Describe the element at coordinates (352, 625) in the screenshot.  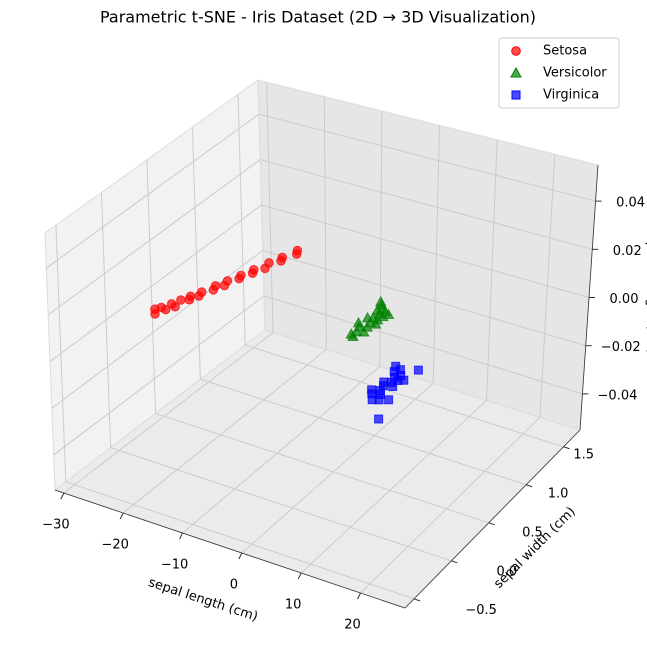
I see `x-tick-label: 20` at that location.